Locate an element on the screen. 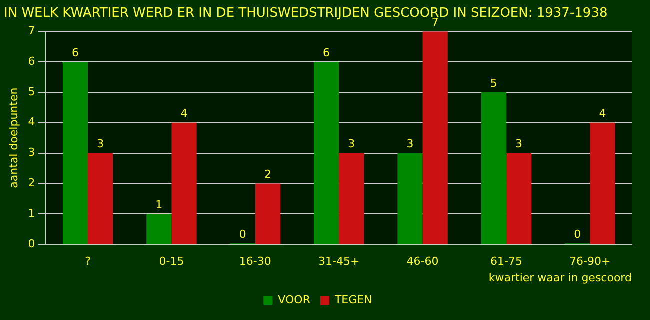  y-tick-label: 3 is located at coordinates (32, 153).